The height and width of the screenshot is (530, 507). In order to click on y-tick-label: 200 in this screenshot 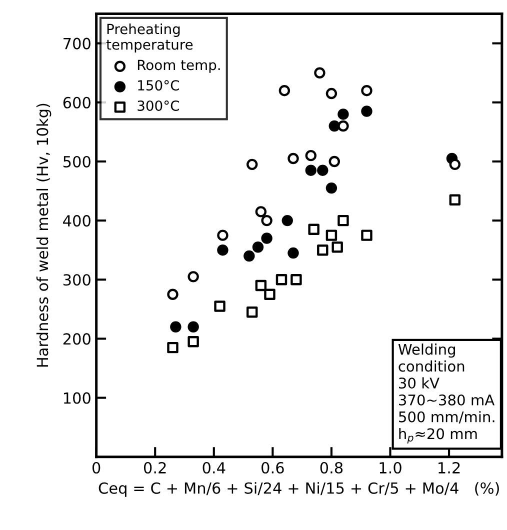, I will do `click(76, 339)`.